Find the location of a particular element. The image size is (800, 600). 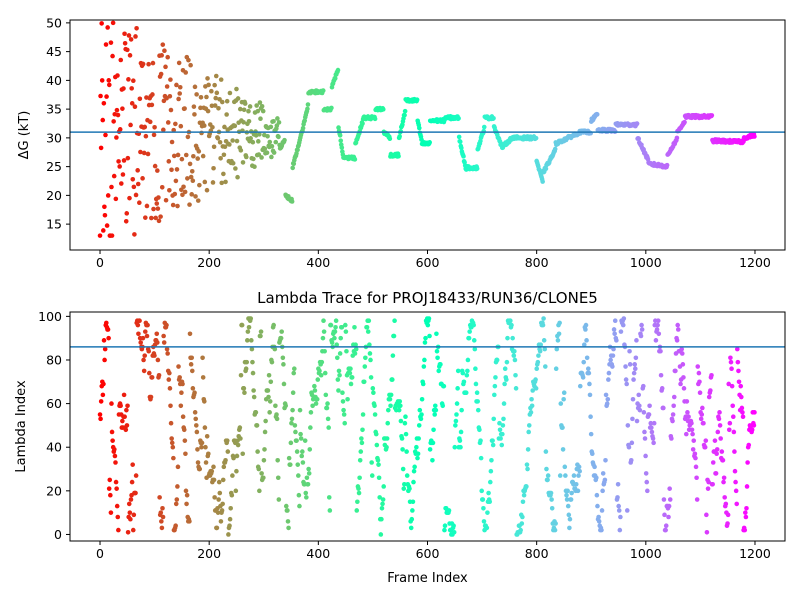

x-tick-label: 600 is located at coordinates (428, 262).